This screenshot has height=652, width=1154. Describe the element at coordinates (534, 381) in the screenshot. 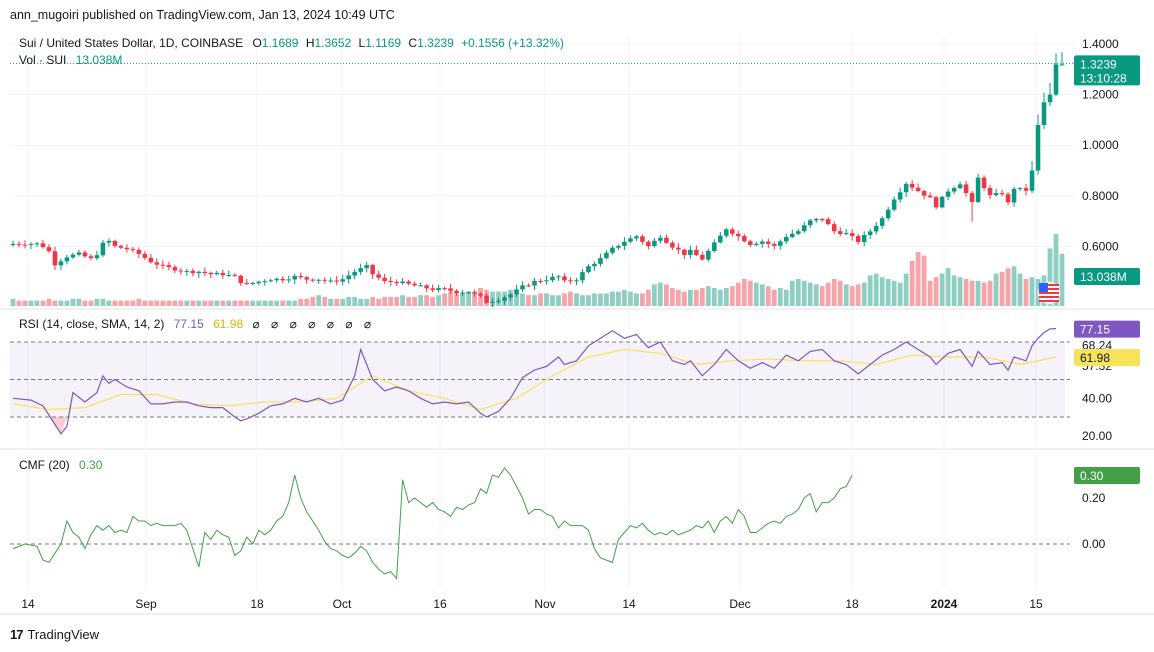

I see `rsi-line` at that location.